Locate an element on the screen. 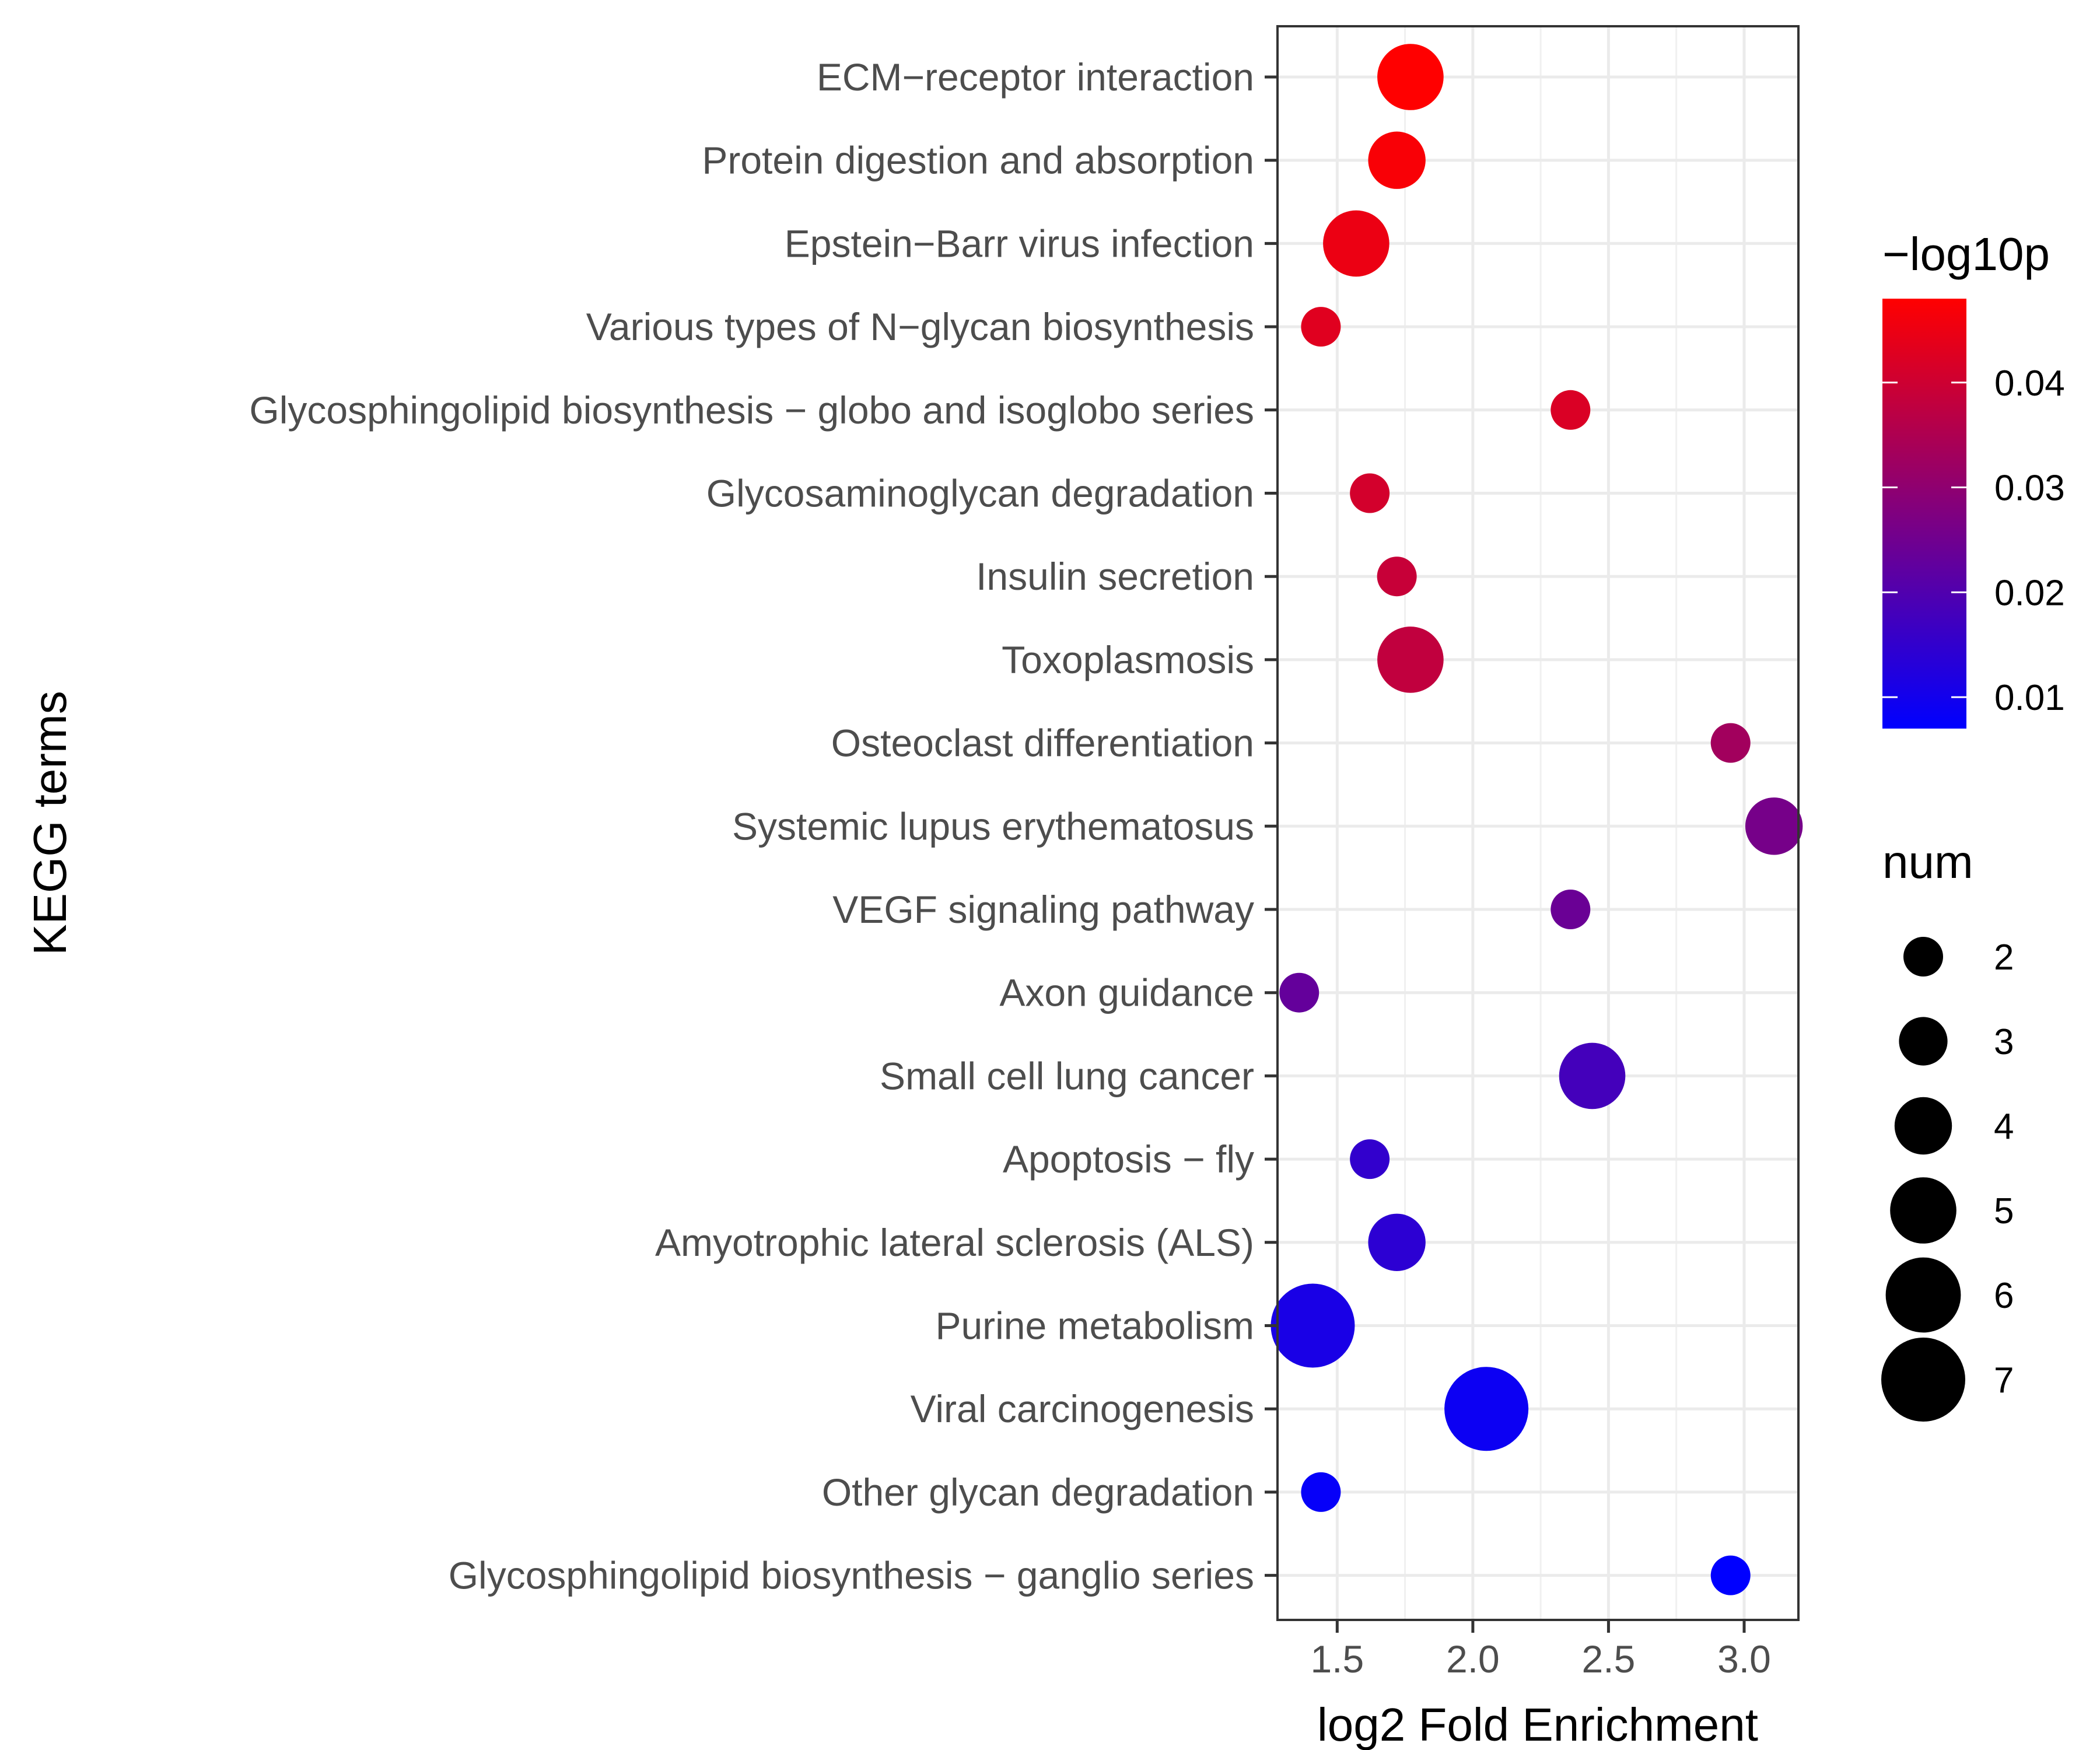 This screenshot has height=1750, width=2100. y-tick-label: VEGF signaling pathway is located at coordinates (1043, 909).